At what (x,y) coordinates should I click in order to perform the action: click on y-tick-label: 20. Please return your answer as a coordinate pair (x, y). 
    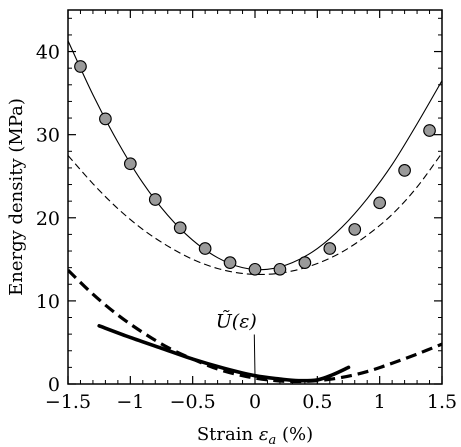
    Looking at the image, I should click on (48, 219).